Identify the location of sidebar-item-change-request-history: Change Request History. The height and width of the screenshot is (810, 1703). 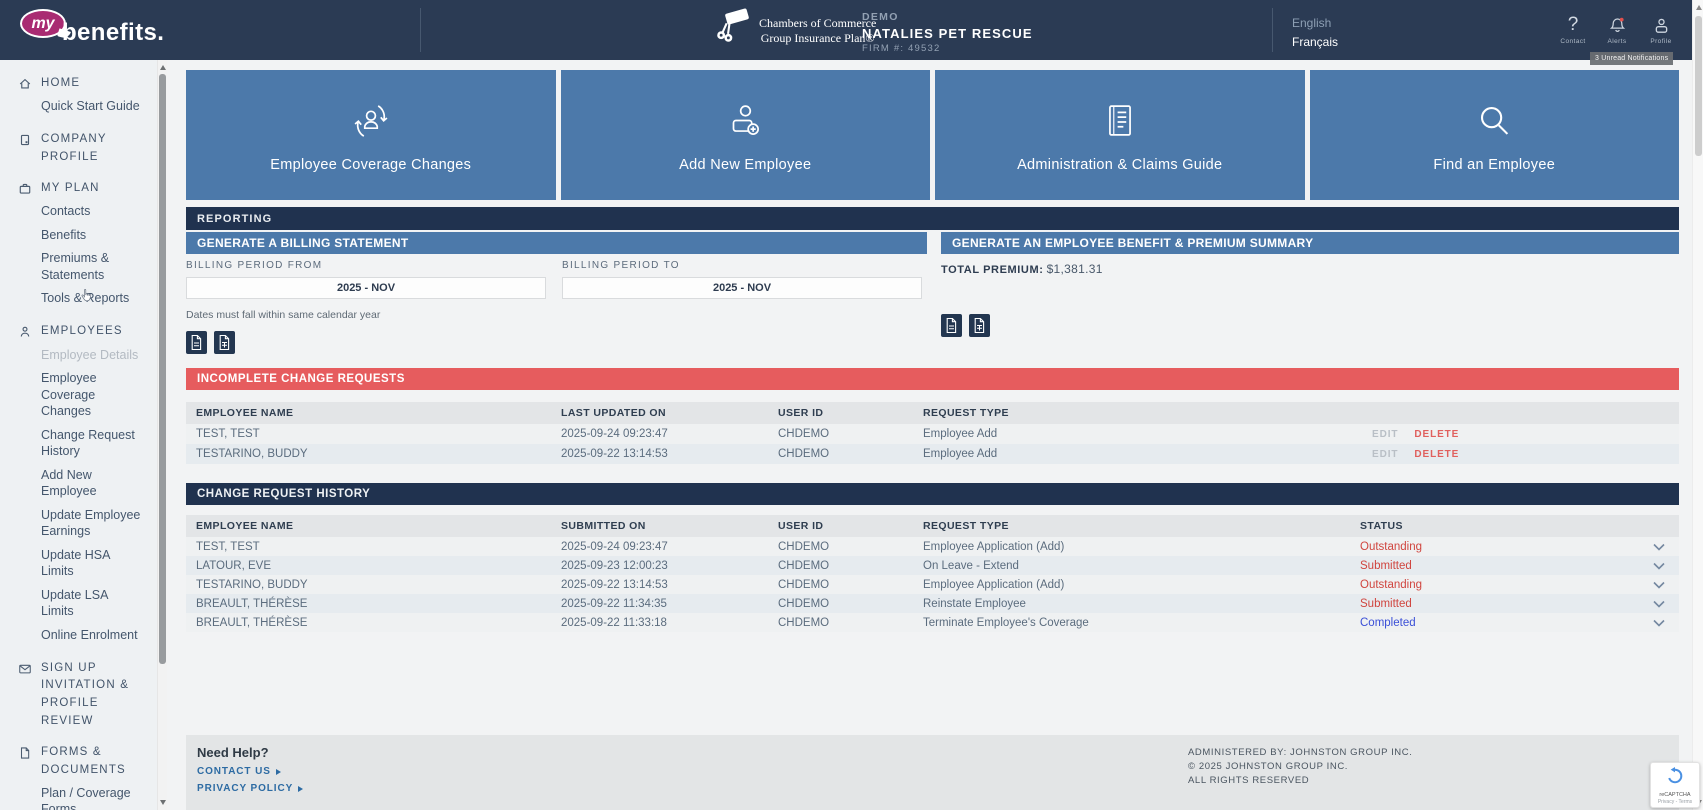
(88, 443).